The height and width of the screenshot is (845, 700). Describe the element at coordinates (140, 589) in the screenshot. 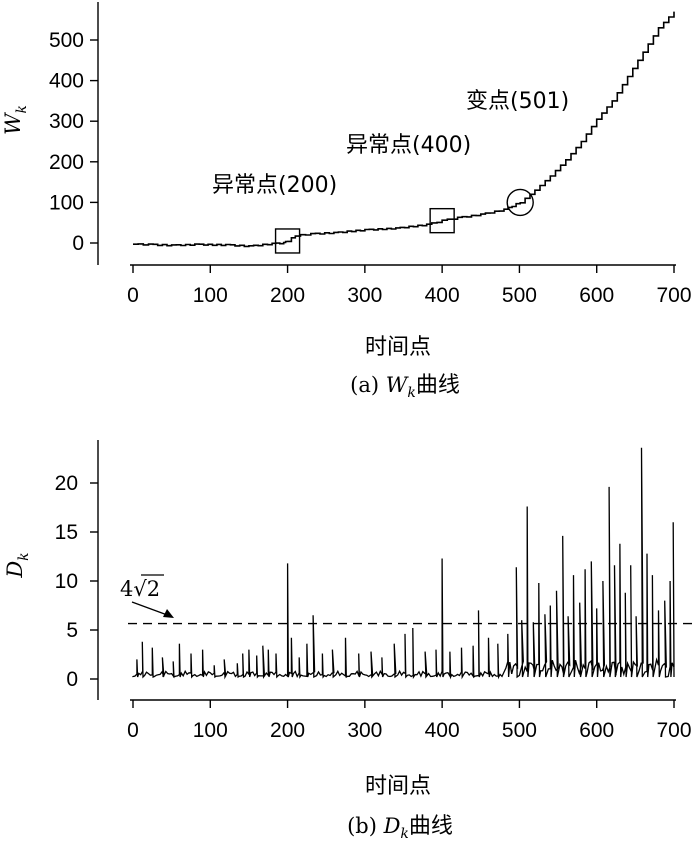

I see `threshold-label: 4√2` at that location.